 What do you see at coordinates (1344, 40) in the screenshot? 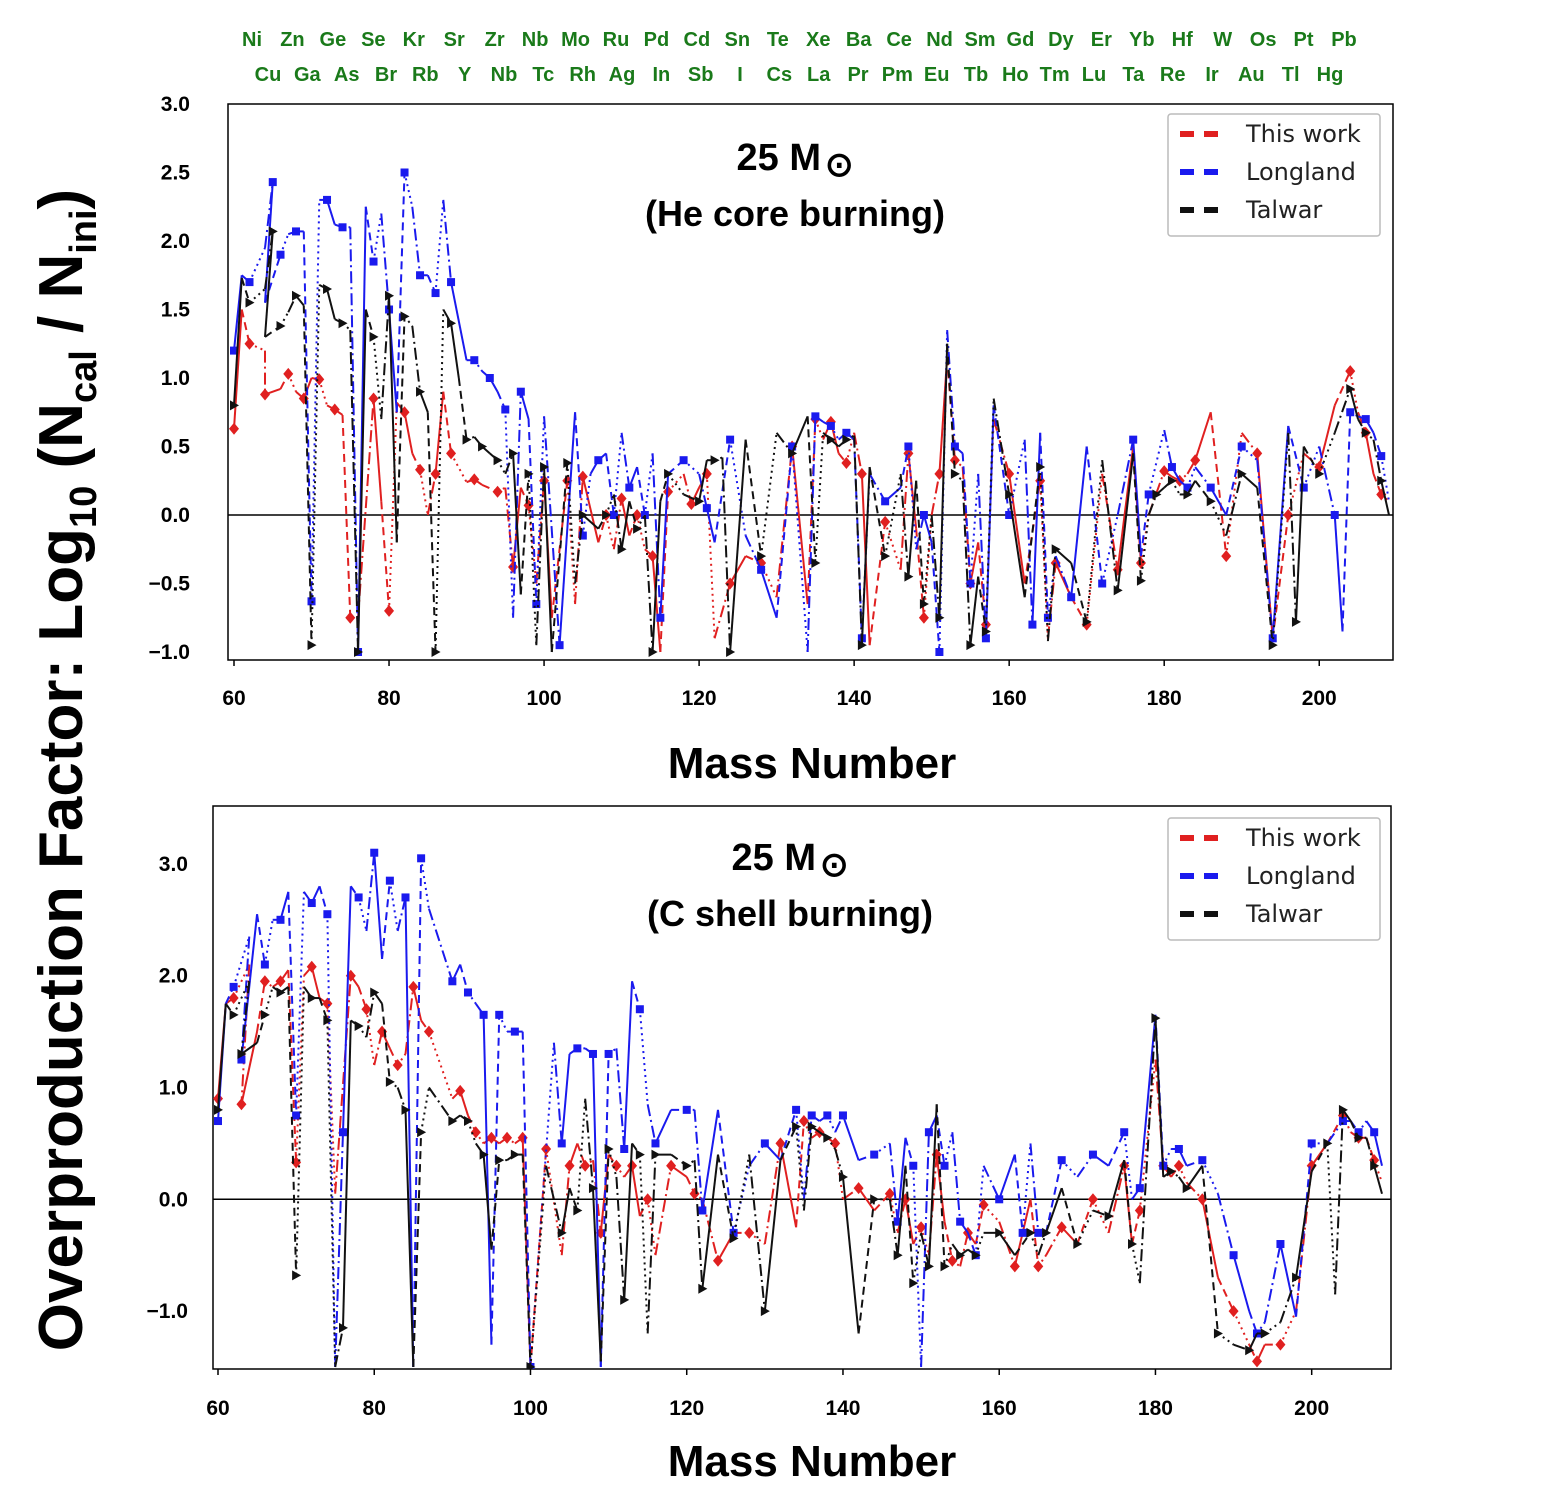
I see `element-label: Pb` at bounding box center [1344, 40].